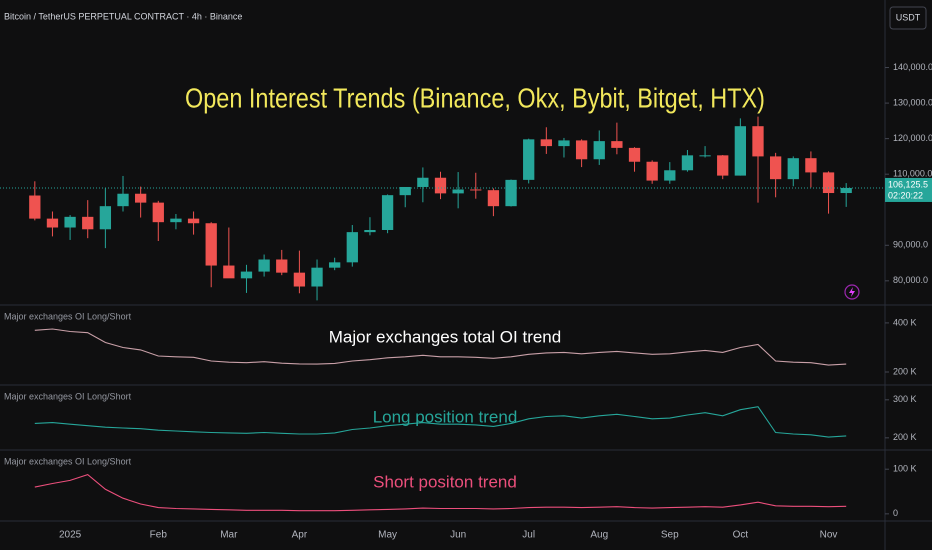 This screenshot has width=932, height=550. I want to click on x-tick-label: Oct, so click(741, 535).